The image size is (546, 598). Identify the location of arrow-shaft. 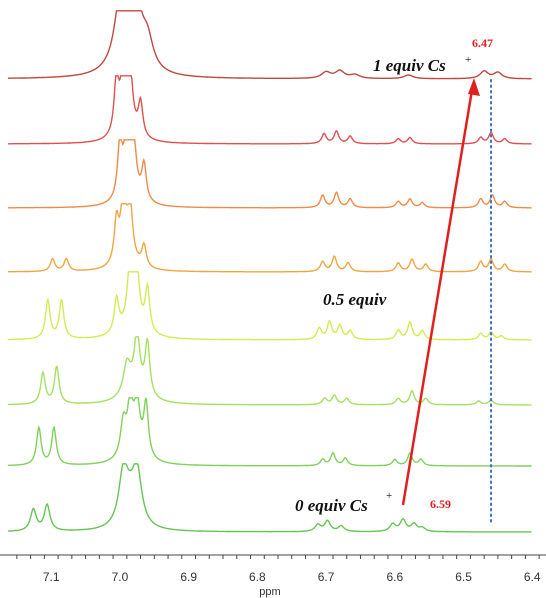
(437, 297).